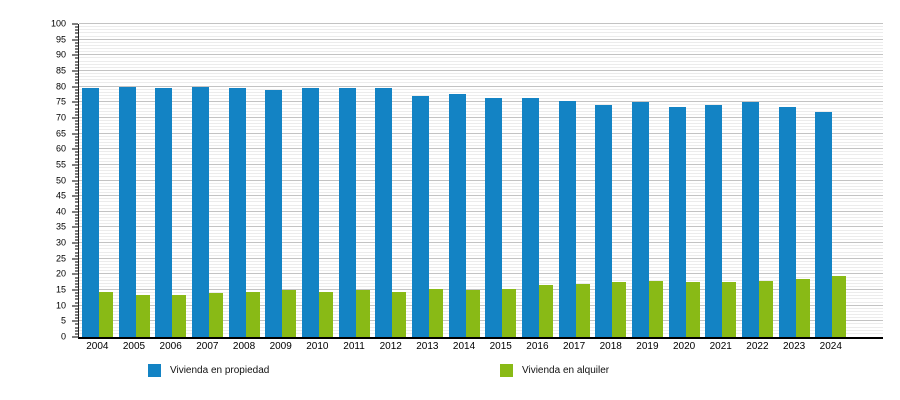  I want to click on x-axis-label: 2008, so click(244, 346).